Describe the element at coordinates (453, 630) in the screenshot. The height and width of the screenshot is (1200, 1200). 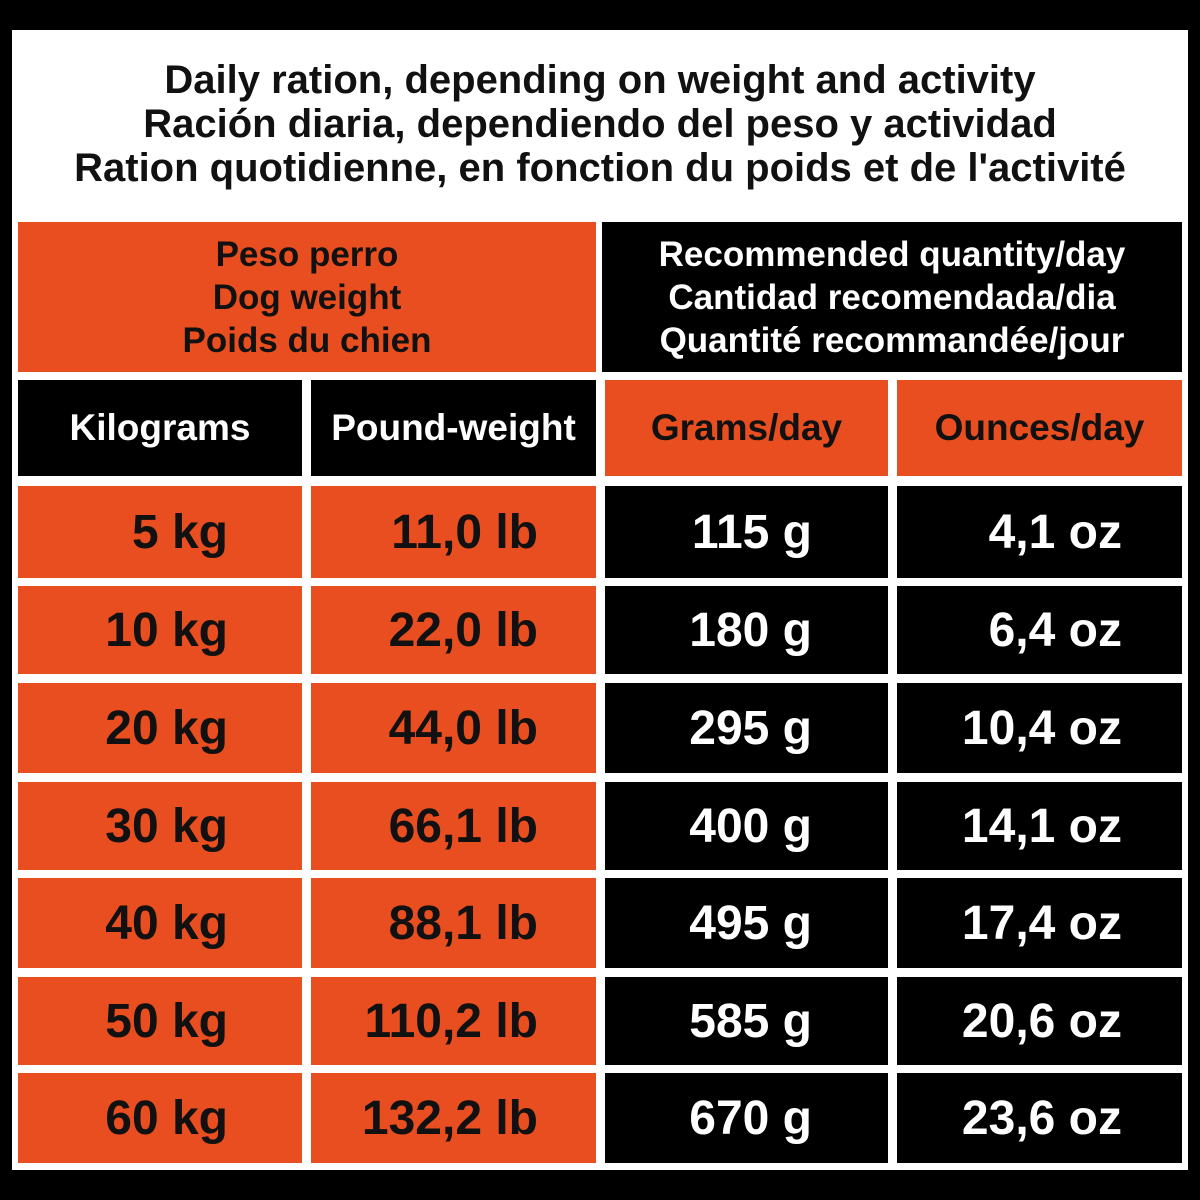
I see `cell-pounds: 22,0 lb` at that location.